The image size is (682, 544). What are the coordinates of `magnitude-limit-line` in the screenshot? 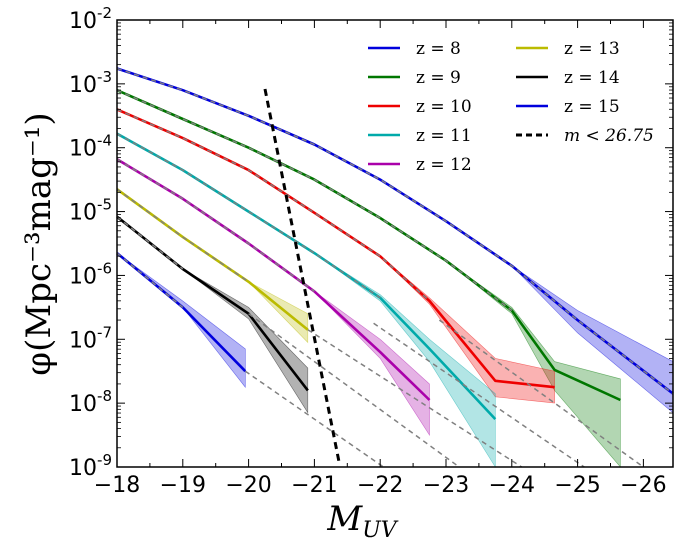 It's located at (302, 276).